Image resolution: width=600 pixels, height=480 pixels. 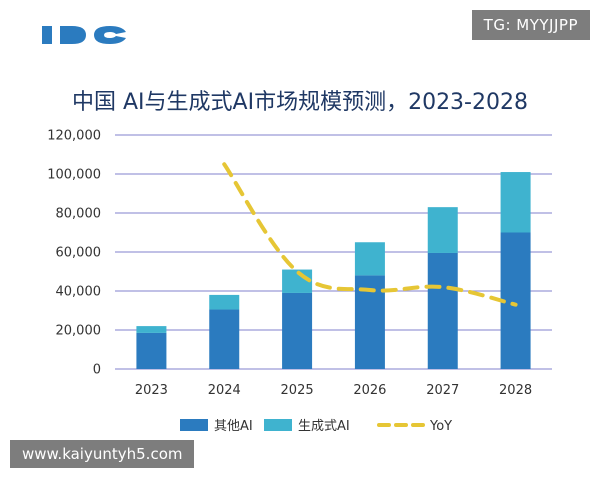 I want to click on y-axis-ticks: 0 20,000 40,000 60,000 80,000 100,000 120,000, so click(x=74, y=253).